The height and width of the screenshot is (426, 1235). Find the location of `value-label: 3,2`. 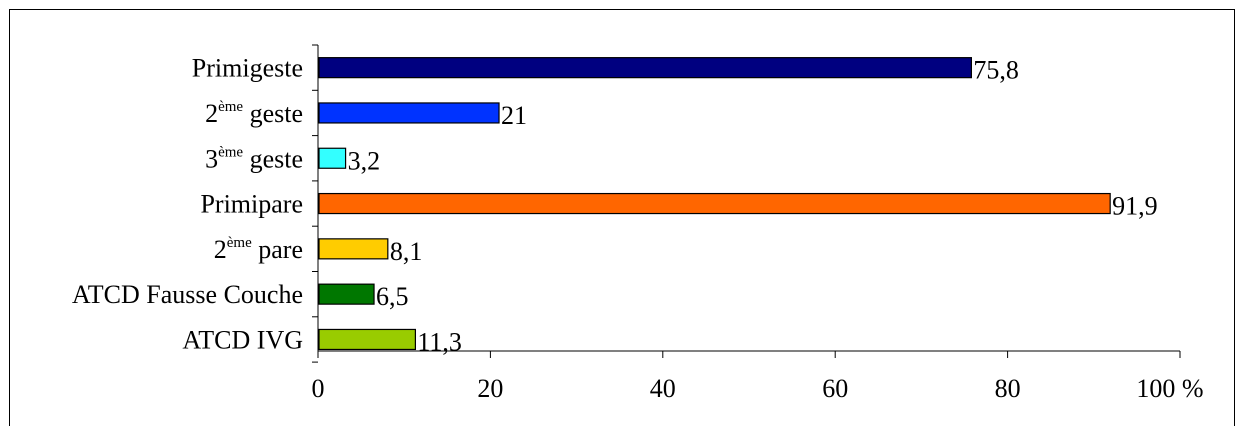

value-label: 3,2 is located at coordinates (364, 160).